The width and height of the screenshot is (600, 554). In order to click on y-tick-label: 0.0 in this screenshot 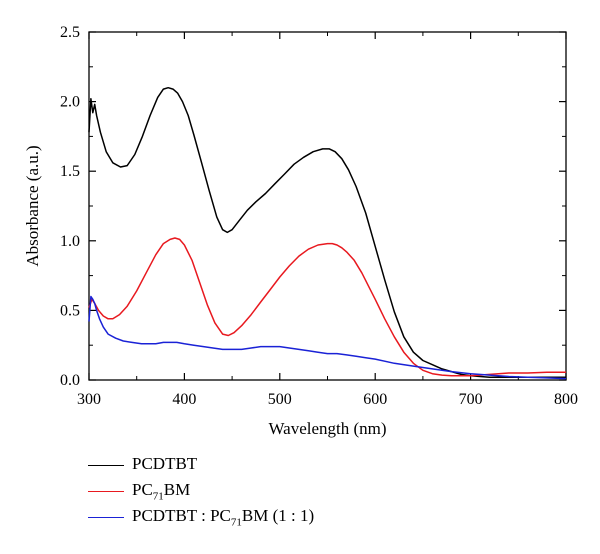, I will do `click(70, 380)`.